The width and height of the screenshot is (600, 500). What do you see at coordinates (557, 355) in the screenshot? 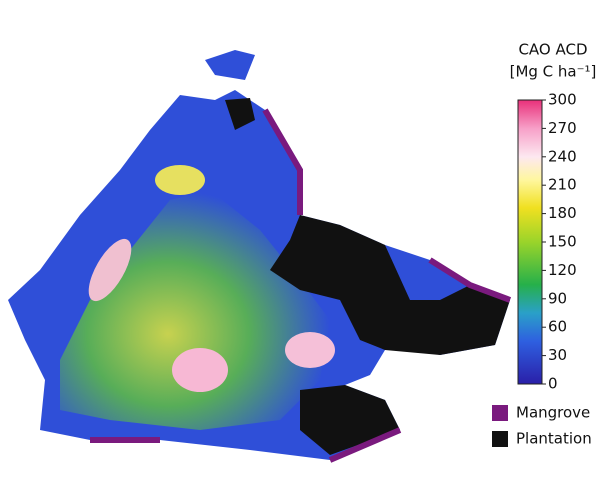
I see `tick-label: 30` at bounding box center [557, 355].